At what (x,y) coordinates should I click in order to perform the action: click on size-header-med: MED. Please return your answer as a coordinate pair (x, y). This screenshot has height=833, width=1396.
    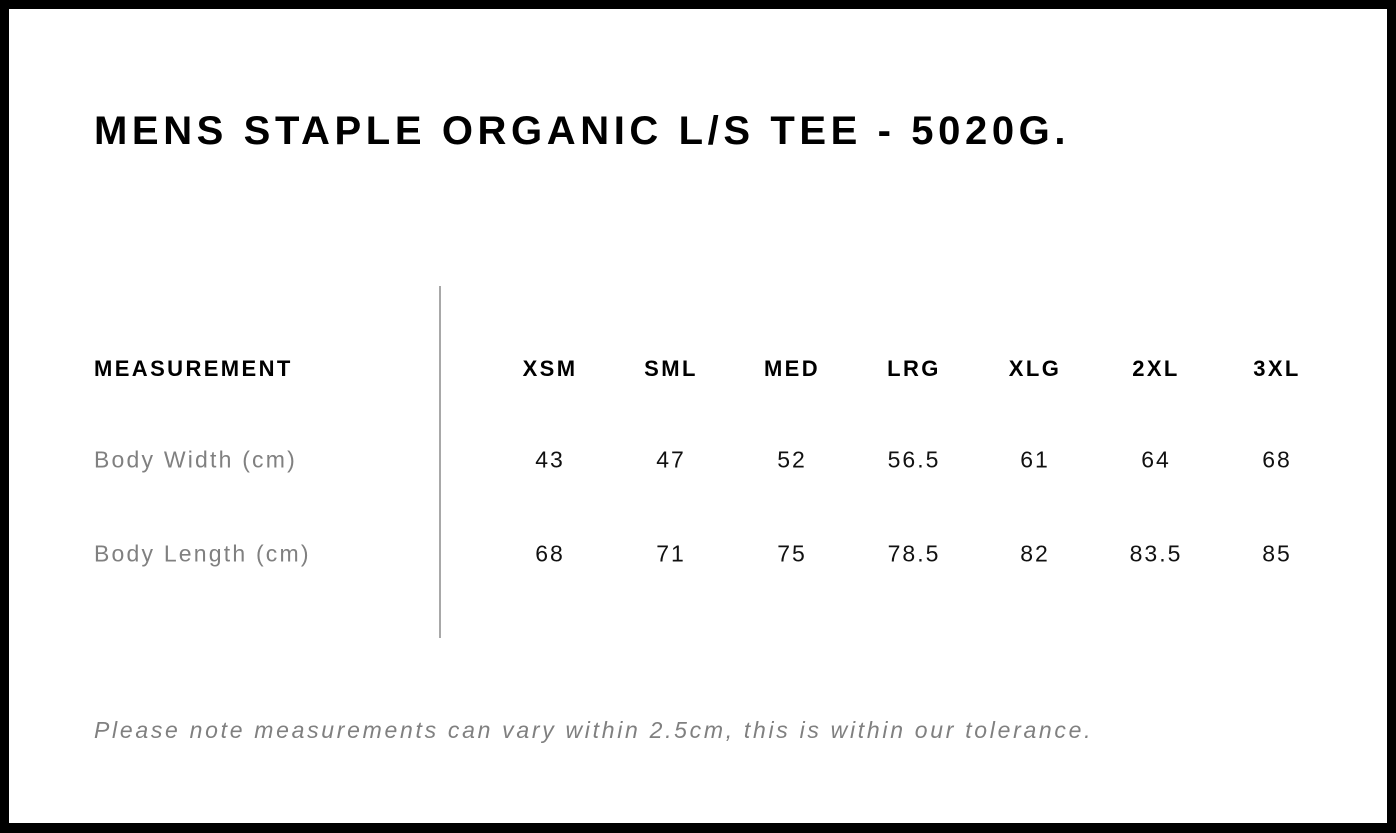
    Looking at the image, I should click on (792, 368).